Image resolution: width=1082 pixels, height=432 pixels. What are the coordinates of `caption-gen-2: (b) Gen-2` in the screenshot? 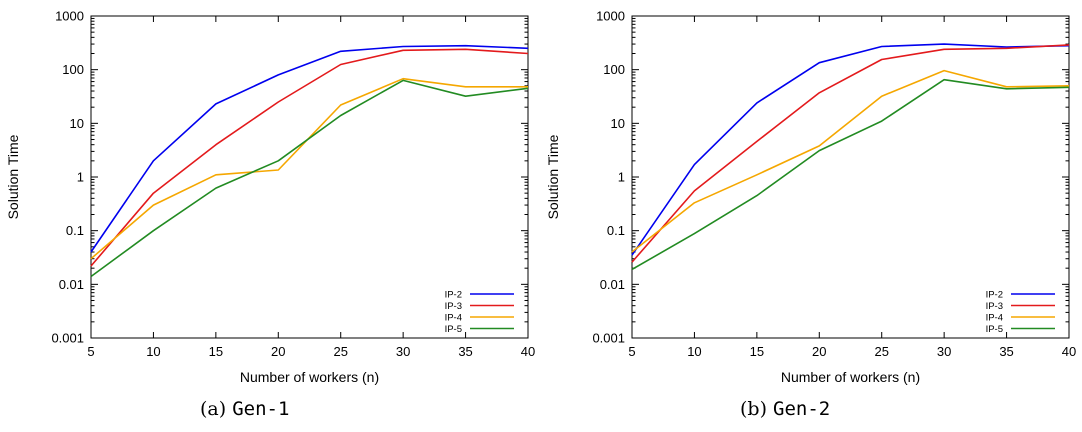 It's located at (785, 409).